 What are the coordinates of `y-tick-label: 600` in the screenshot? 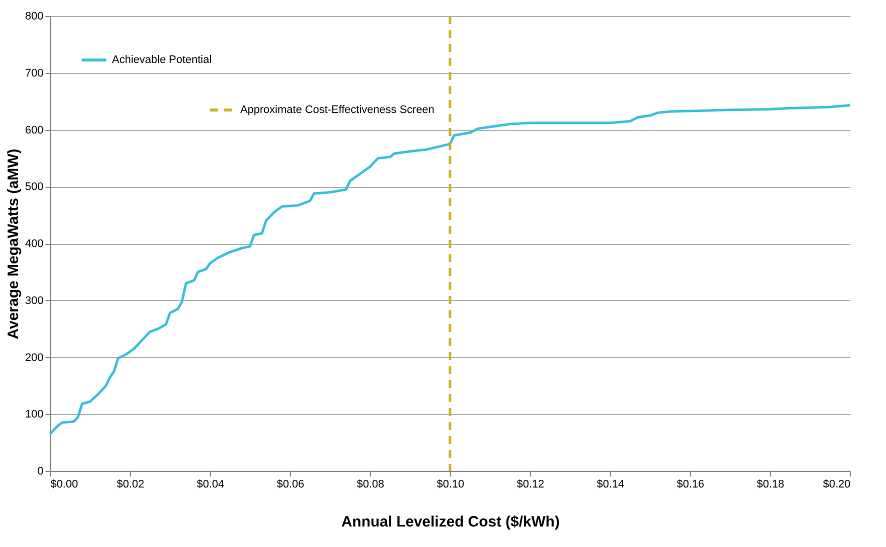 It's located at (34, 130).